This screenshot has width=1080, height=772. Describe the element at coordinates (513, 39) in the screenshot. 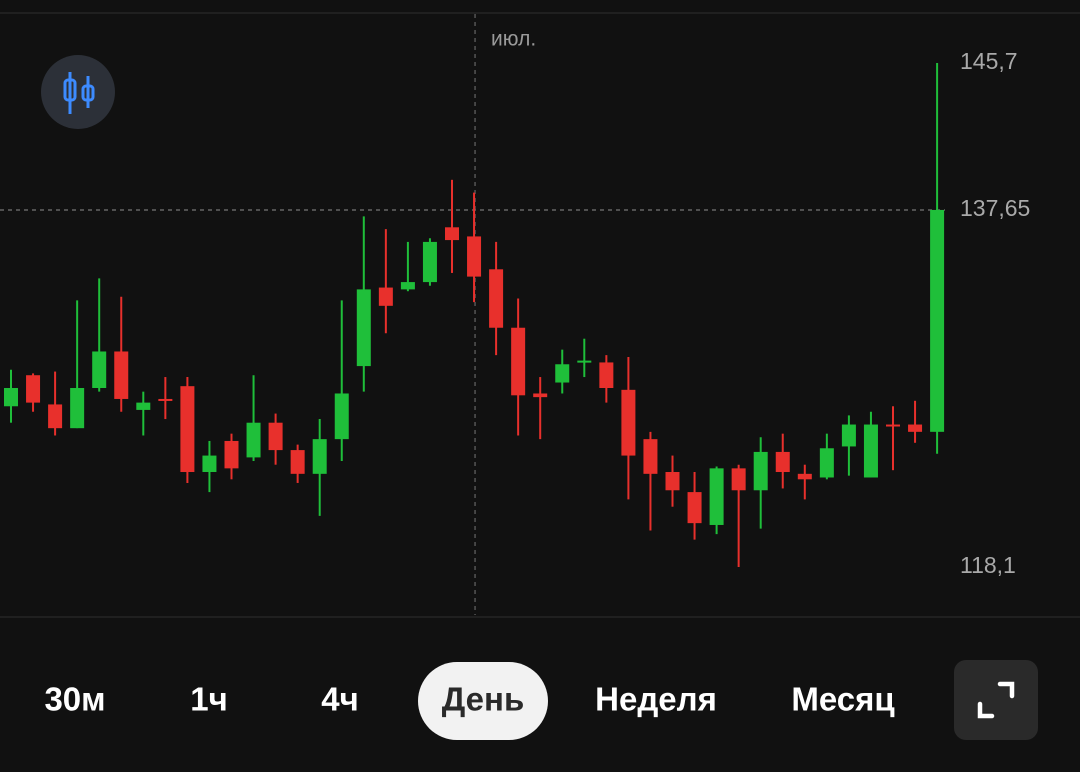

I see `month-label: июл.` at that location.